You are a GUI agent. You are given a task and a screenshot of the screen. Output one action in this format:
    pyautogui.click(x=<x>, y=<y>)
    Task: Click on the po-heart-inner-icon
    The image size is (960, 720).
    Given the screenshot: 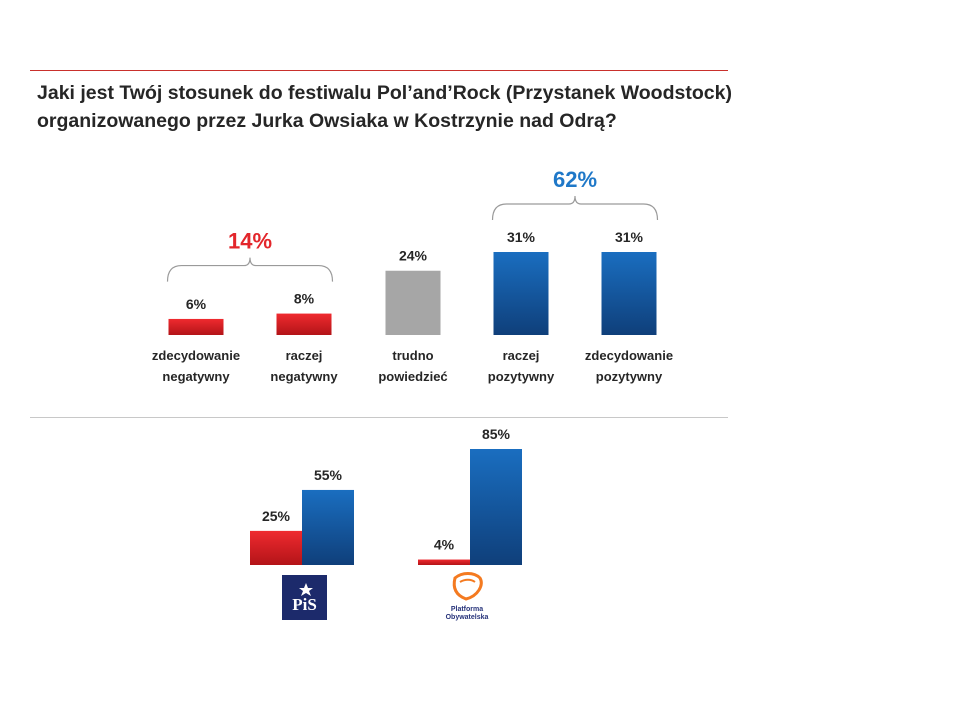 What is the action you would take?
    pyautogui.click(x=467, y=580)
    